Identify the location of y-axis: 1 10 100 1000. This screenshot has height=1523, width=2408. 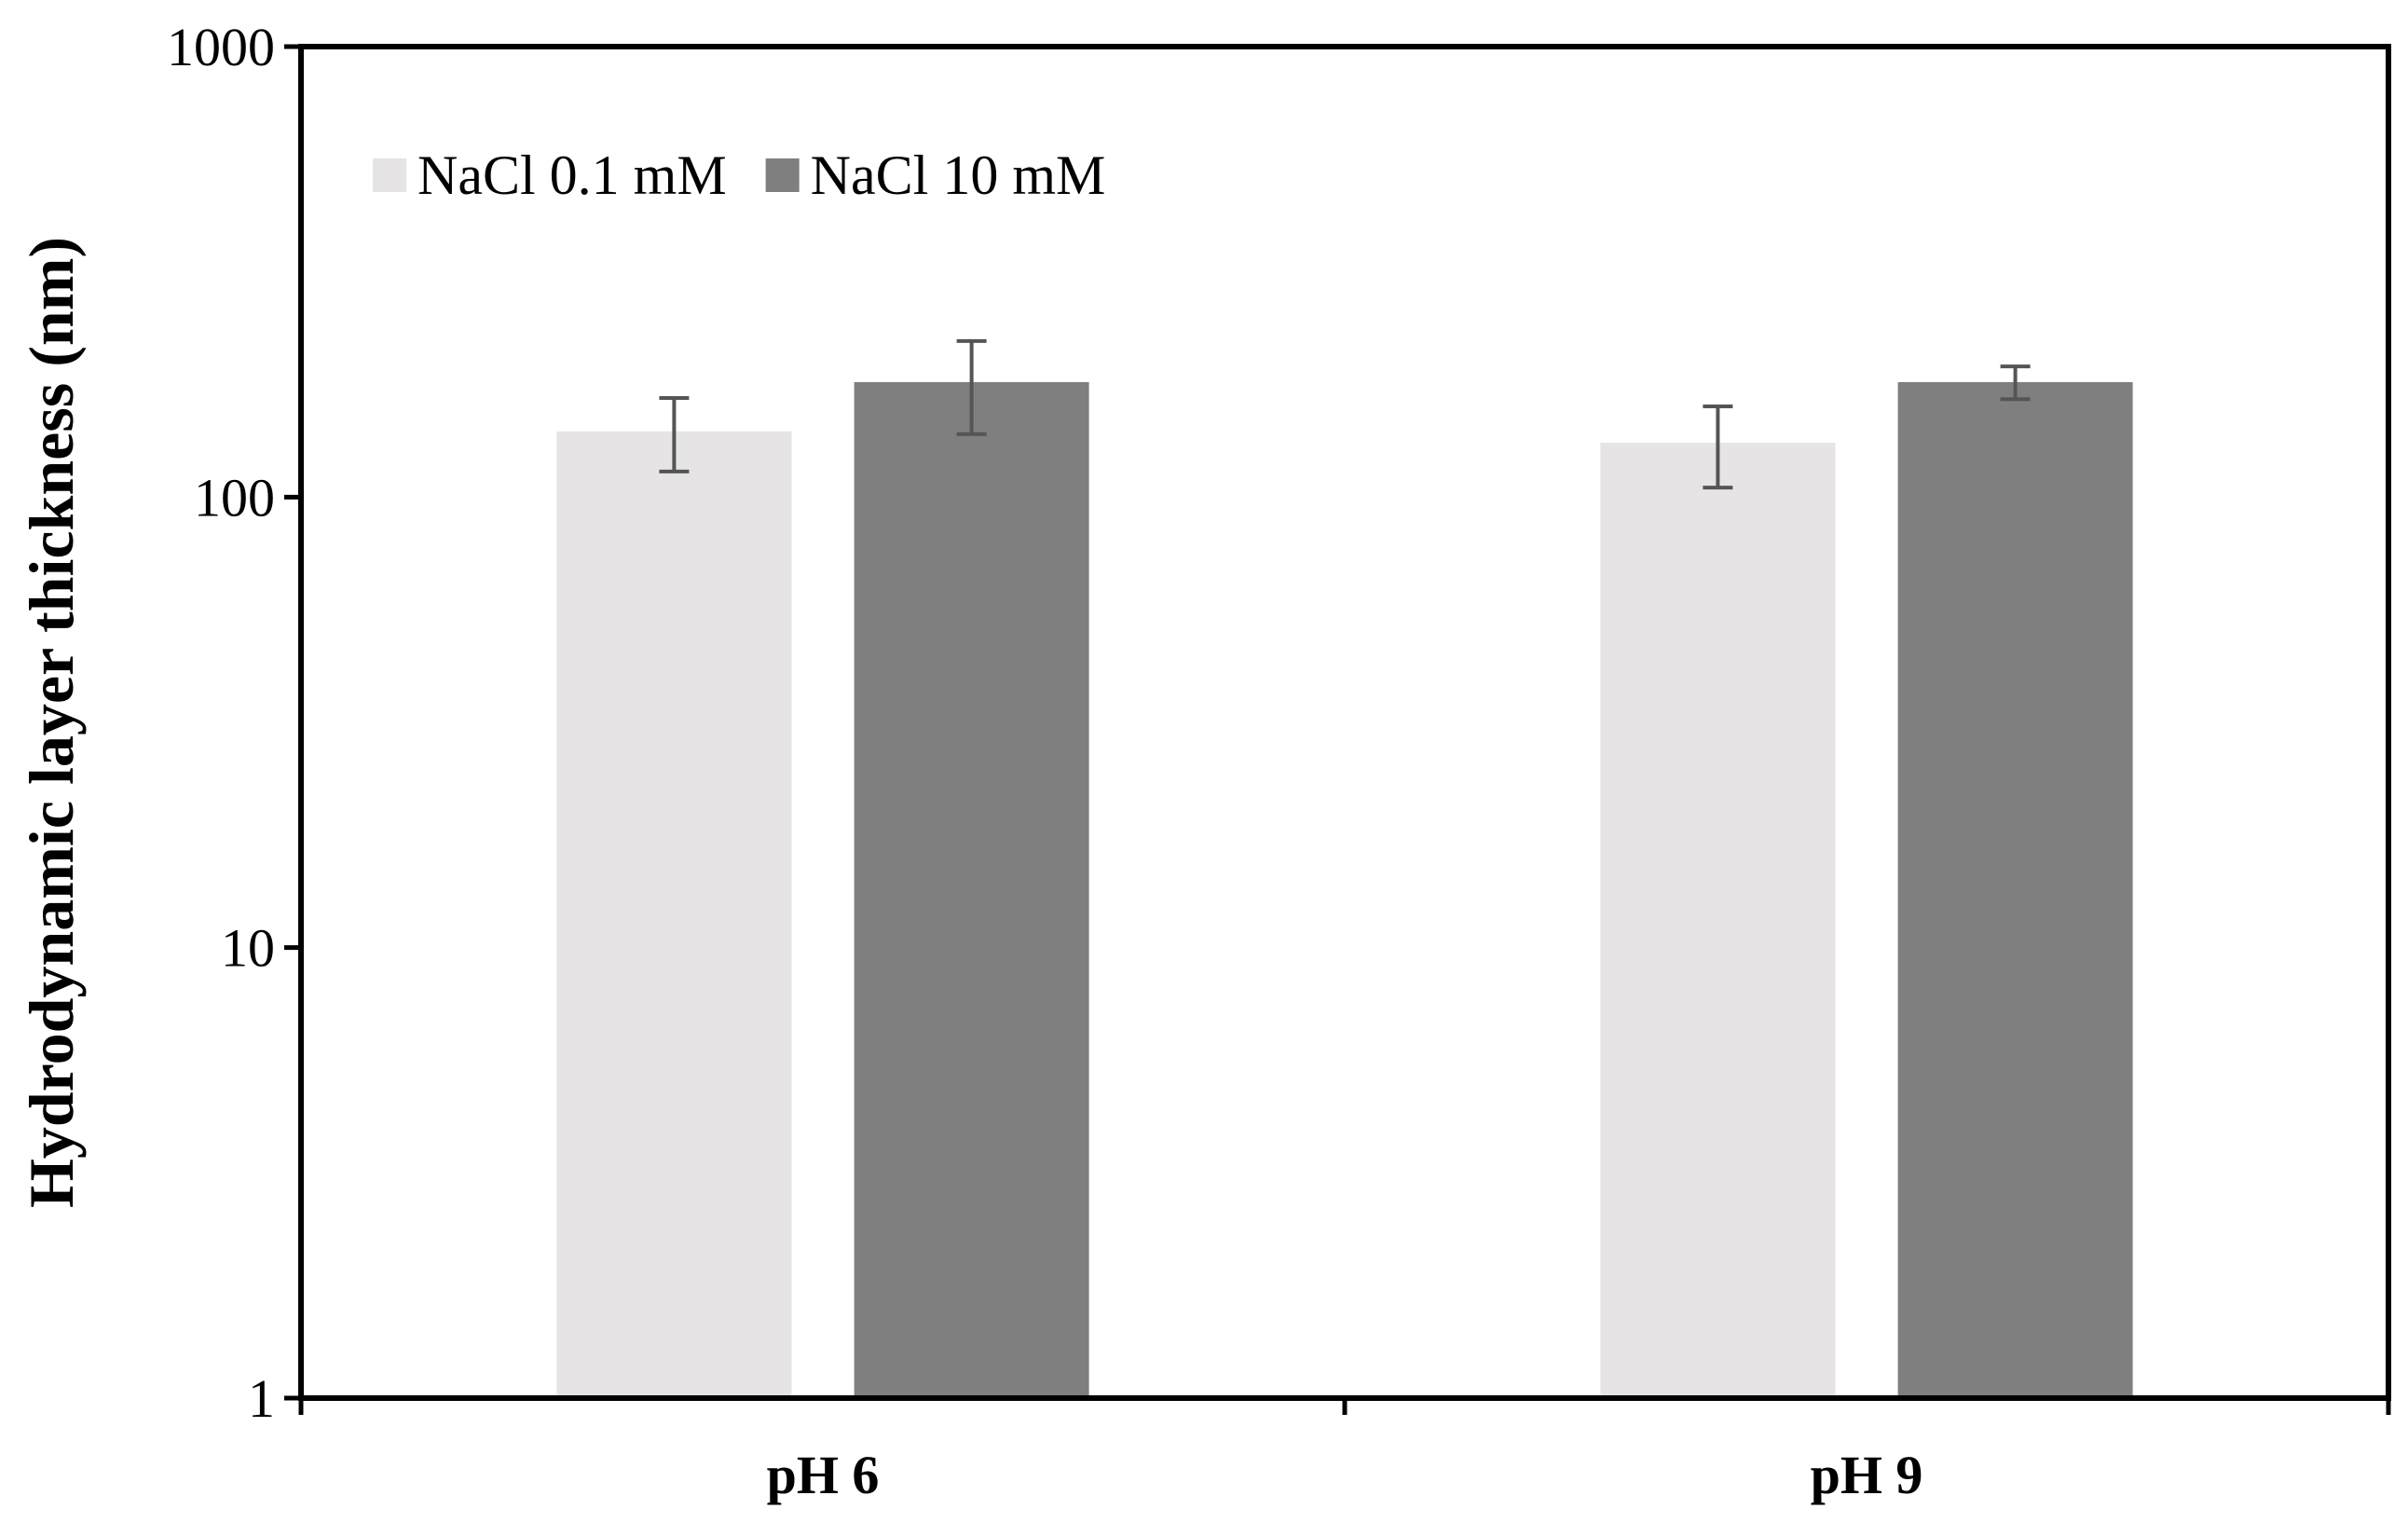
(234, 723).